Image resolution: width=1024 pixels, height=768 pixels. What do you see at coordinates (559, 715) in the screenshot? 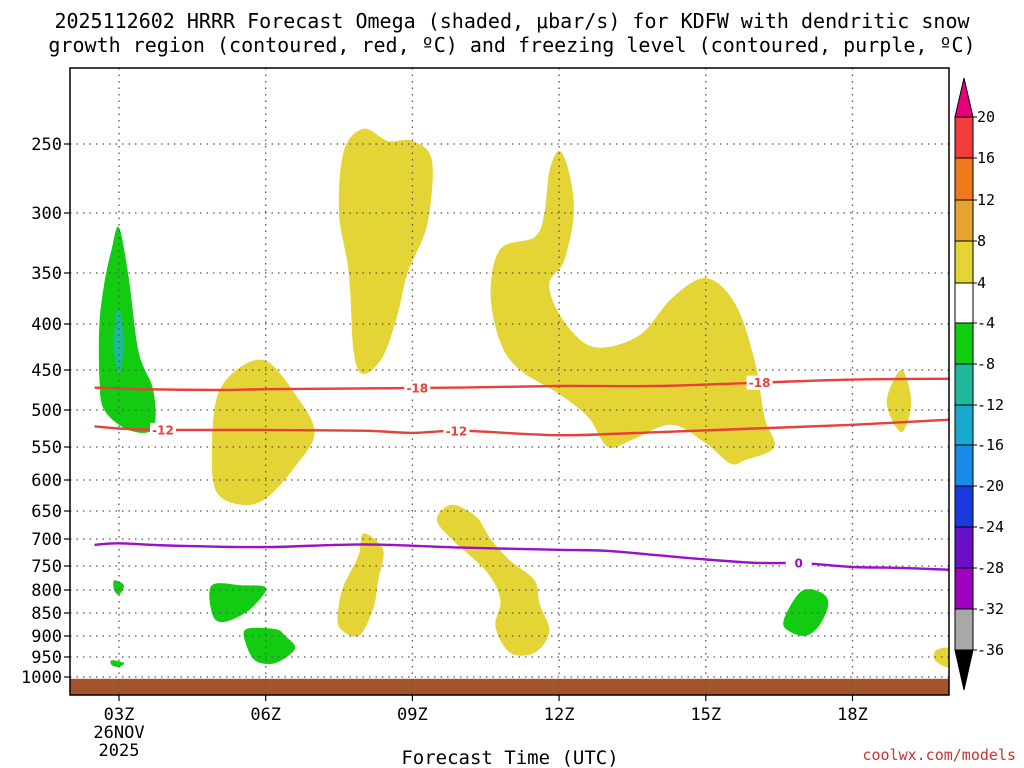
I see `x-tick-label-12Z: 12Z` at bounding box center [559, 715].